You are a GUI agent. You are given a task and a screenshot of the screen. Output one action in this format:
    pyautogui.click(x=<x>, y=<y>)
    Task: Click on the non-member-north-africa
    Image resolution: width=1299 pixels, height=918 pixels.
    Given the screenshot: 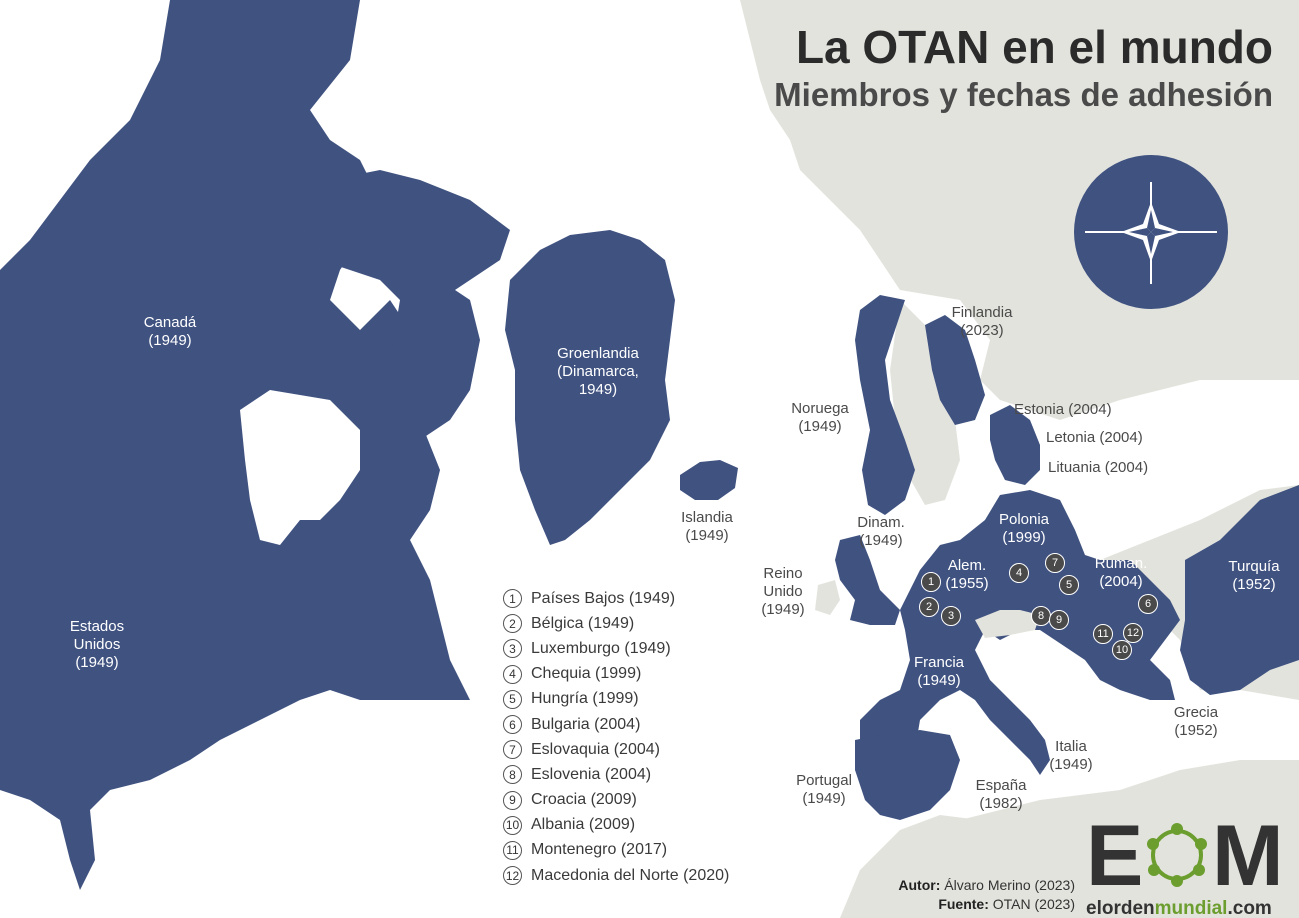 What is the action you would take?
    pyautogui.click(x=1069, y=844)
    